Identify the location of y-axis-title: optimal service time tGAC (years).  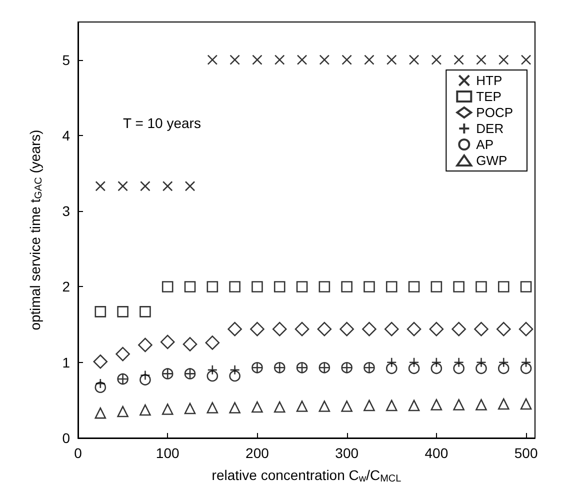
(35, 230).